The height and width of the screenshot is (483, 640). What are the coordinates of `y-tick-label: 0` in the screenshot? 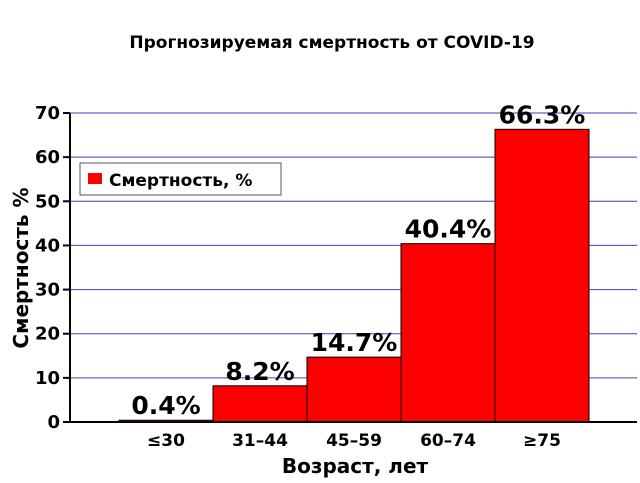 It's located at (53, 422).